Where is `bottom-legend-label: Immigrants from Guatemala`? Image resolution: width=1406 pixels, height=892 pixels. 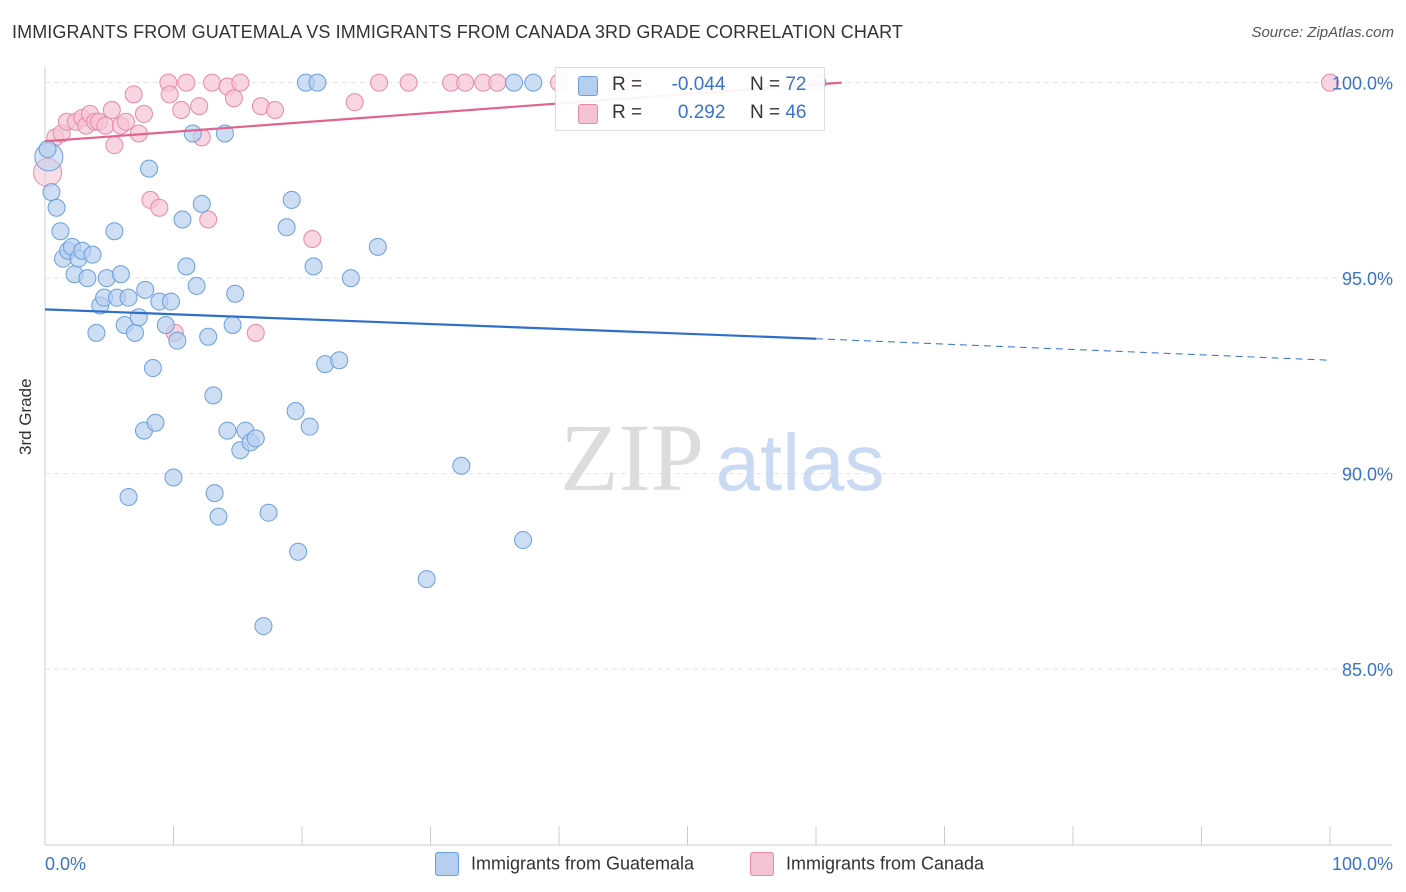
bottom-legend-label: Immigrants from Guatemala is located at coordinates (583, 863).